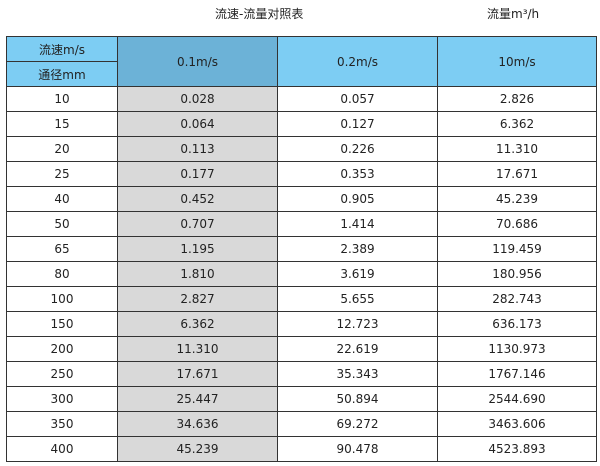  Describe the element at coordinates (259, 14) in the screenshot. I see `table-title: 流速-流量对照表` at that location.